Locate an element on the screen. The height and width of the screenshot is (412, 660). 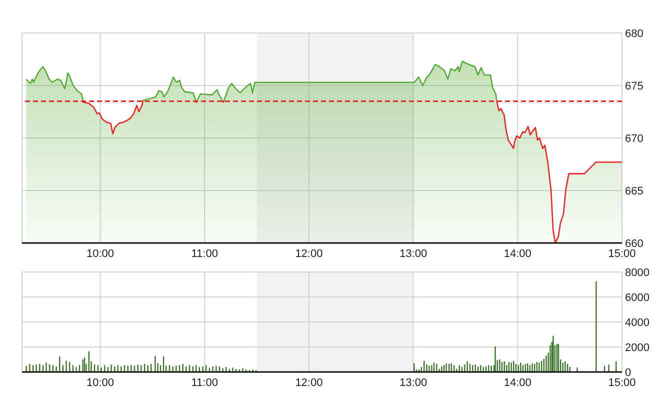
y-tick-label: 665 is located at coordinates (634, 191).